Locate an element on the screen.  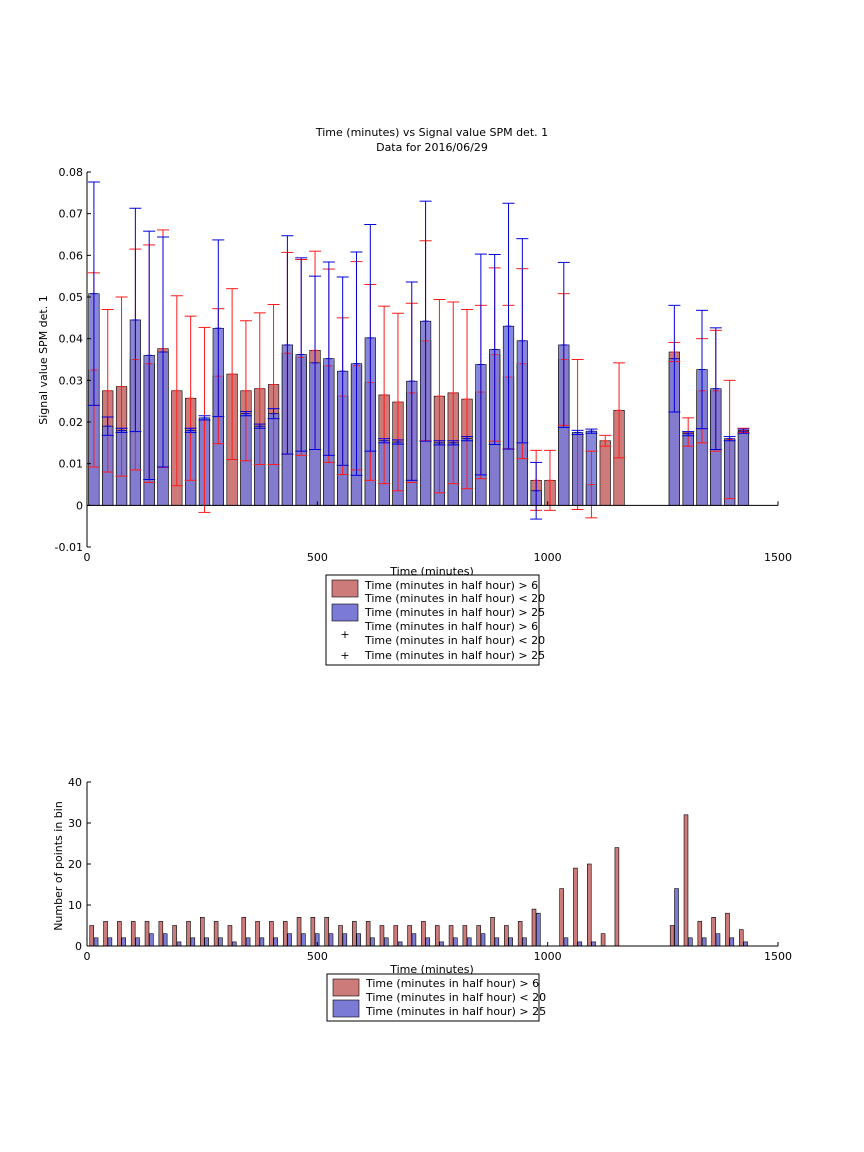
y-tick-label: 0.02 is located at coordinates (71, 422).